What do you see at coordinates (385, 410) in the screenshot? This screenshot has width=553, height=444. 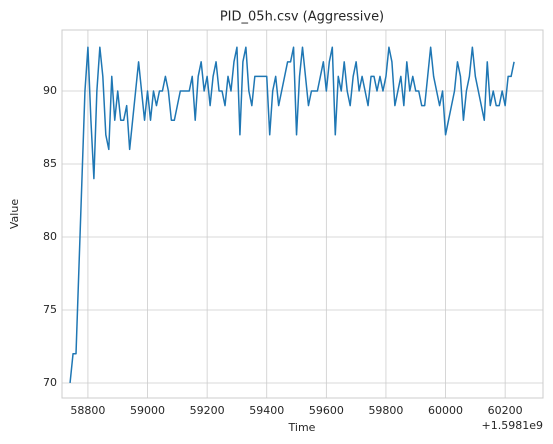 I see `x-tick-label: 59800` at bounding box center [385, 410].